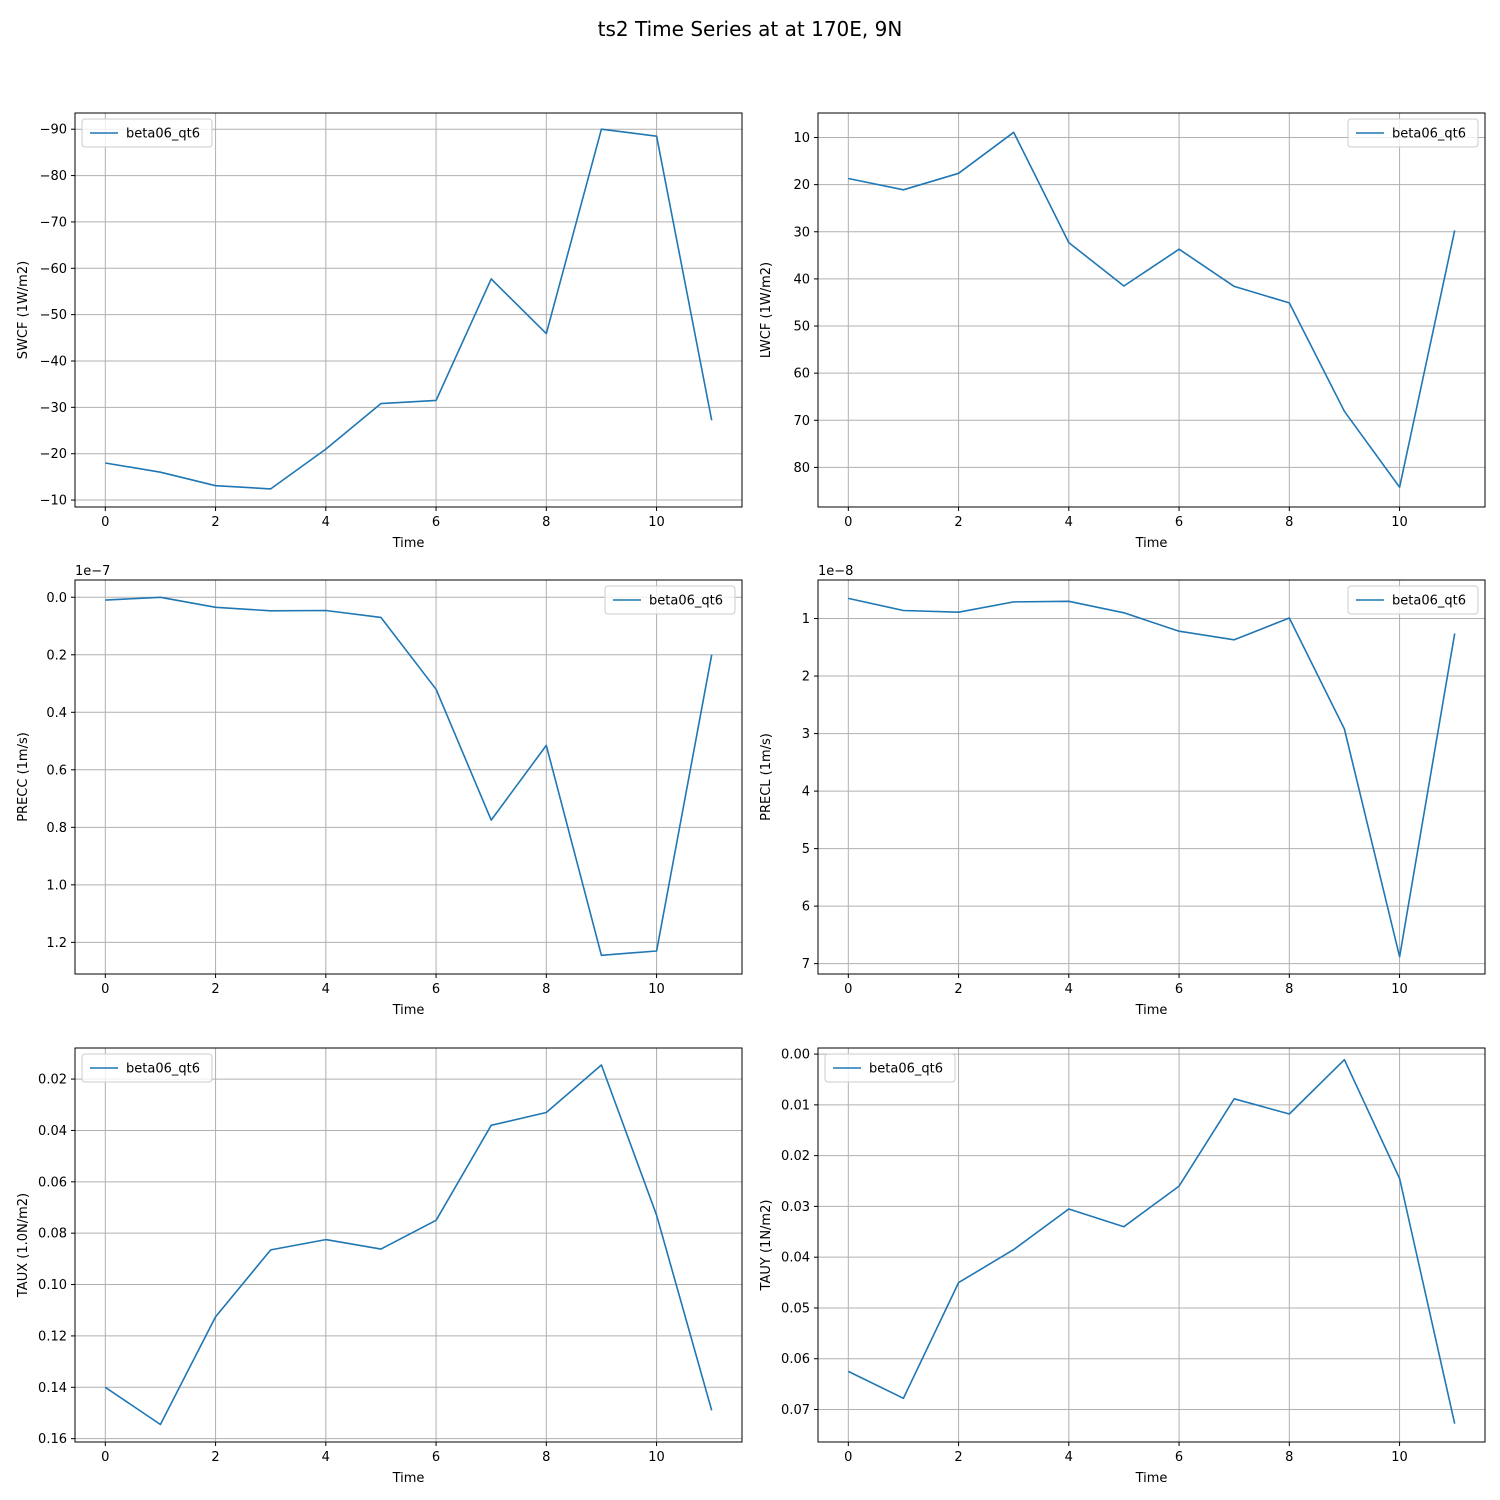 This screenshot has width=1500, height=1500. I want to click on y-tick-label: −10, so click(53, 501).